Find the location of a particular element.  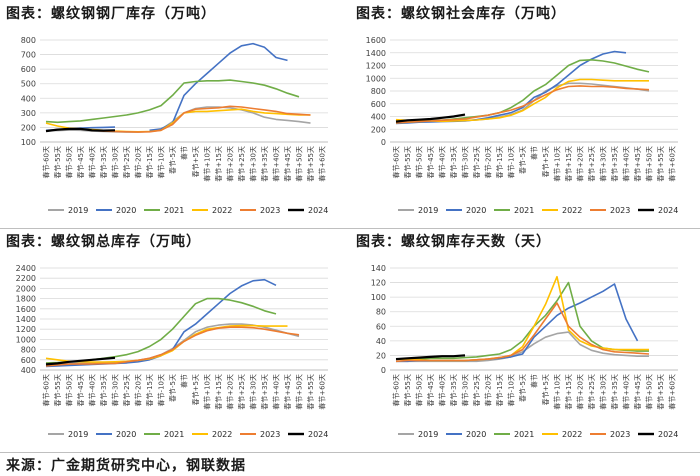

series-line-2020 is located at coordinates (511, 87).